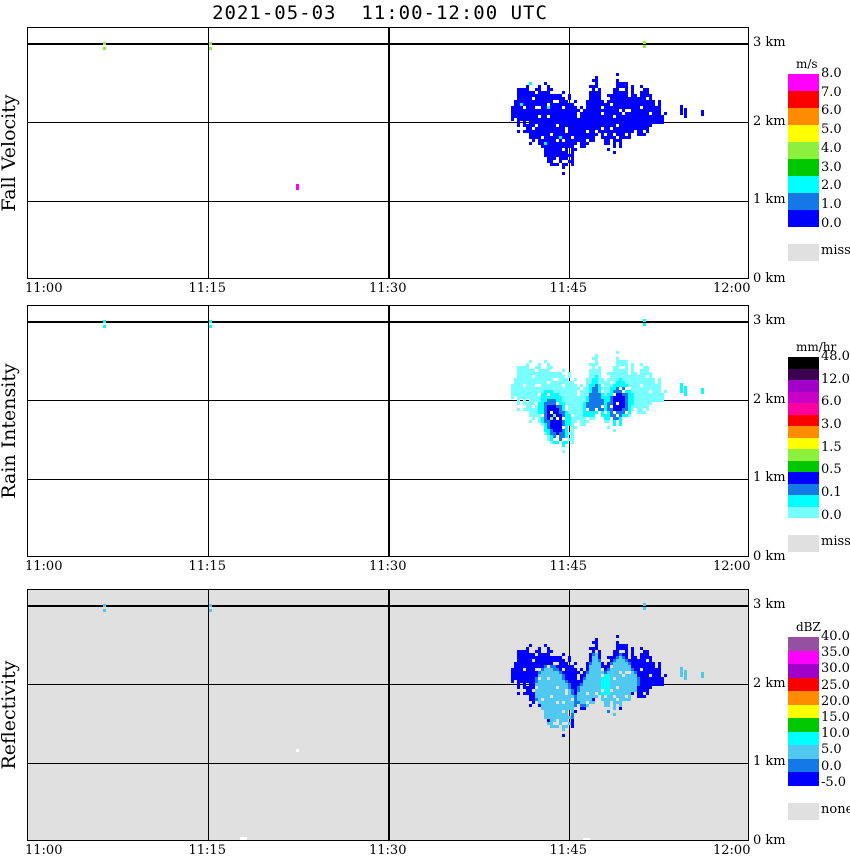  I want to click on colorbar-reflectivity-unit-label: dBZ, so click(808, 627).